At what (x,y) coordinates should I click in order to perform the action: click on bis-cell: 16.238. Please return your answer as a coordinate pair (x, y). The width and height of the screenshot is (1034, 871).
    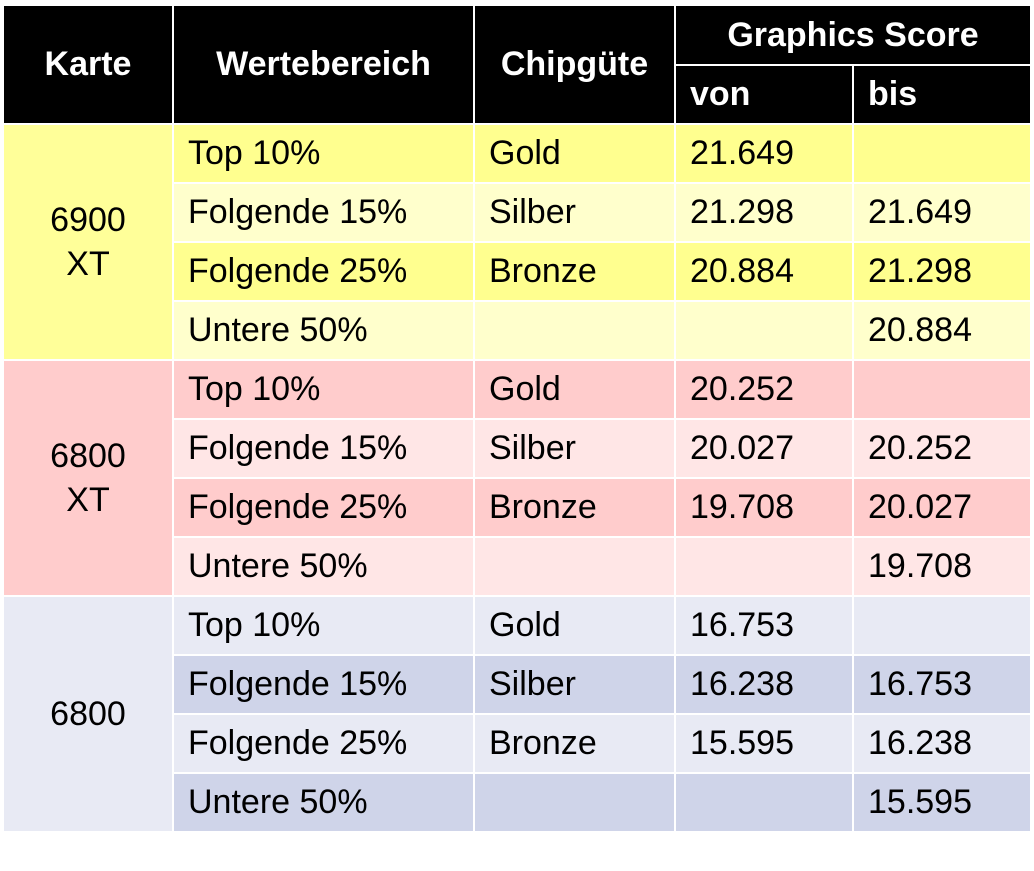
    Looking at the image, I should click on (942, 743).